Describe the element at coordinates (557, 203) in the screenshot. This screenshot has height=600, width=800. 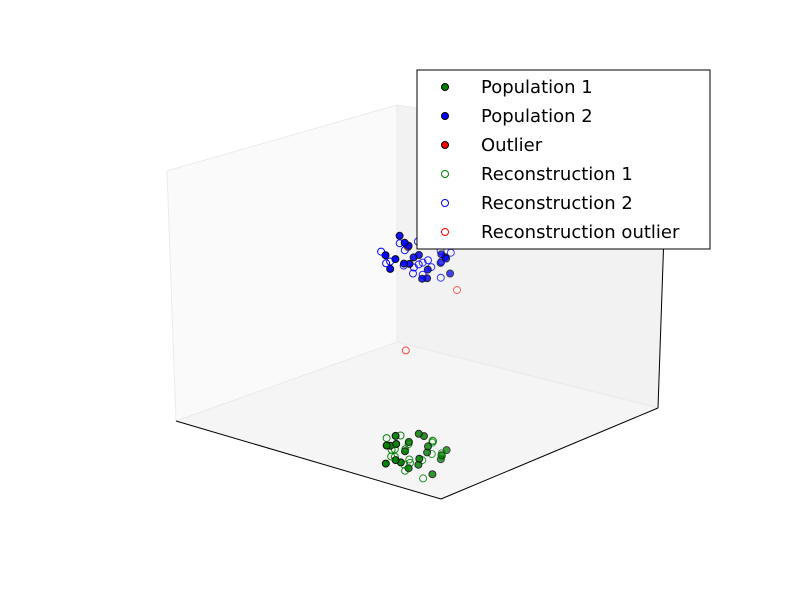
I see `legend-label-reconstruction-2: Reconstruction 2` at that location.